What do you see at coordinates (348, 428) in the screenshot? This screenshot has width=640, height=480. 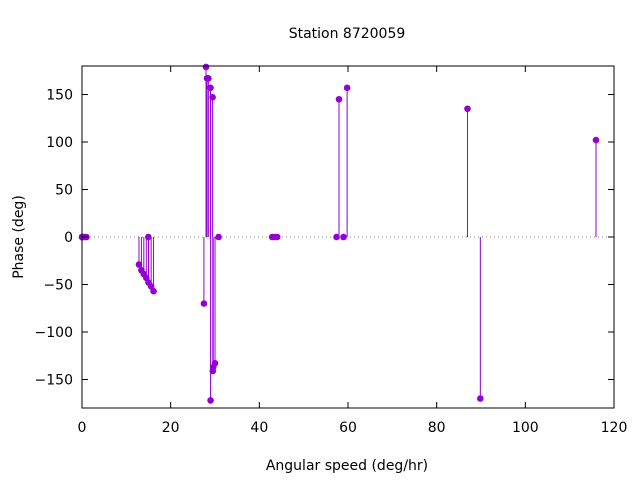 I see `x-tick-label-60: 60` at bounding box center [348, 428].